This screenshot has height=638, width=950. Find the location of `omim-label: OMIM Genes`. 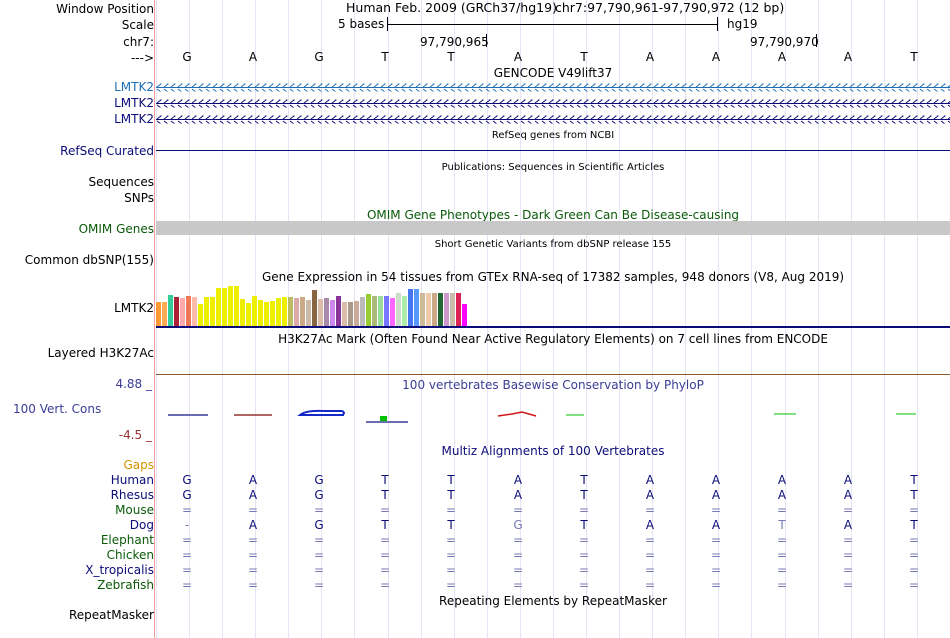

omim-label: OMIM Genes is located at coordinates (116, 229).